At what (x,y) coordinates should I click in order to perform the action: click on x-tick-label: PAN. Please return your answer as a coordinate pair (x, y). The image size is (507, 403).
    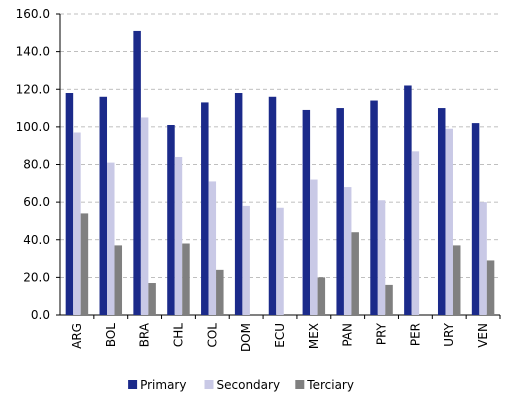
    Looking at the image, I should click on (348, 335).